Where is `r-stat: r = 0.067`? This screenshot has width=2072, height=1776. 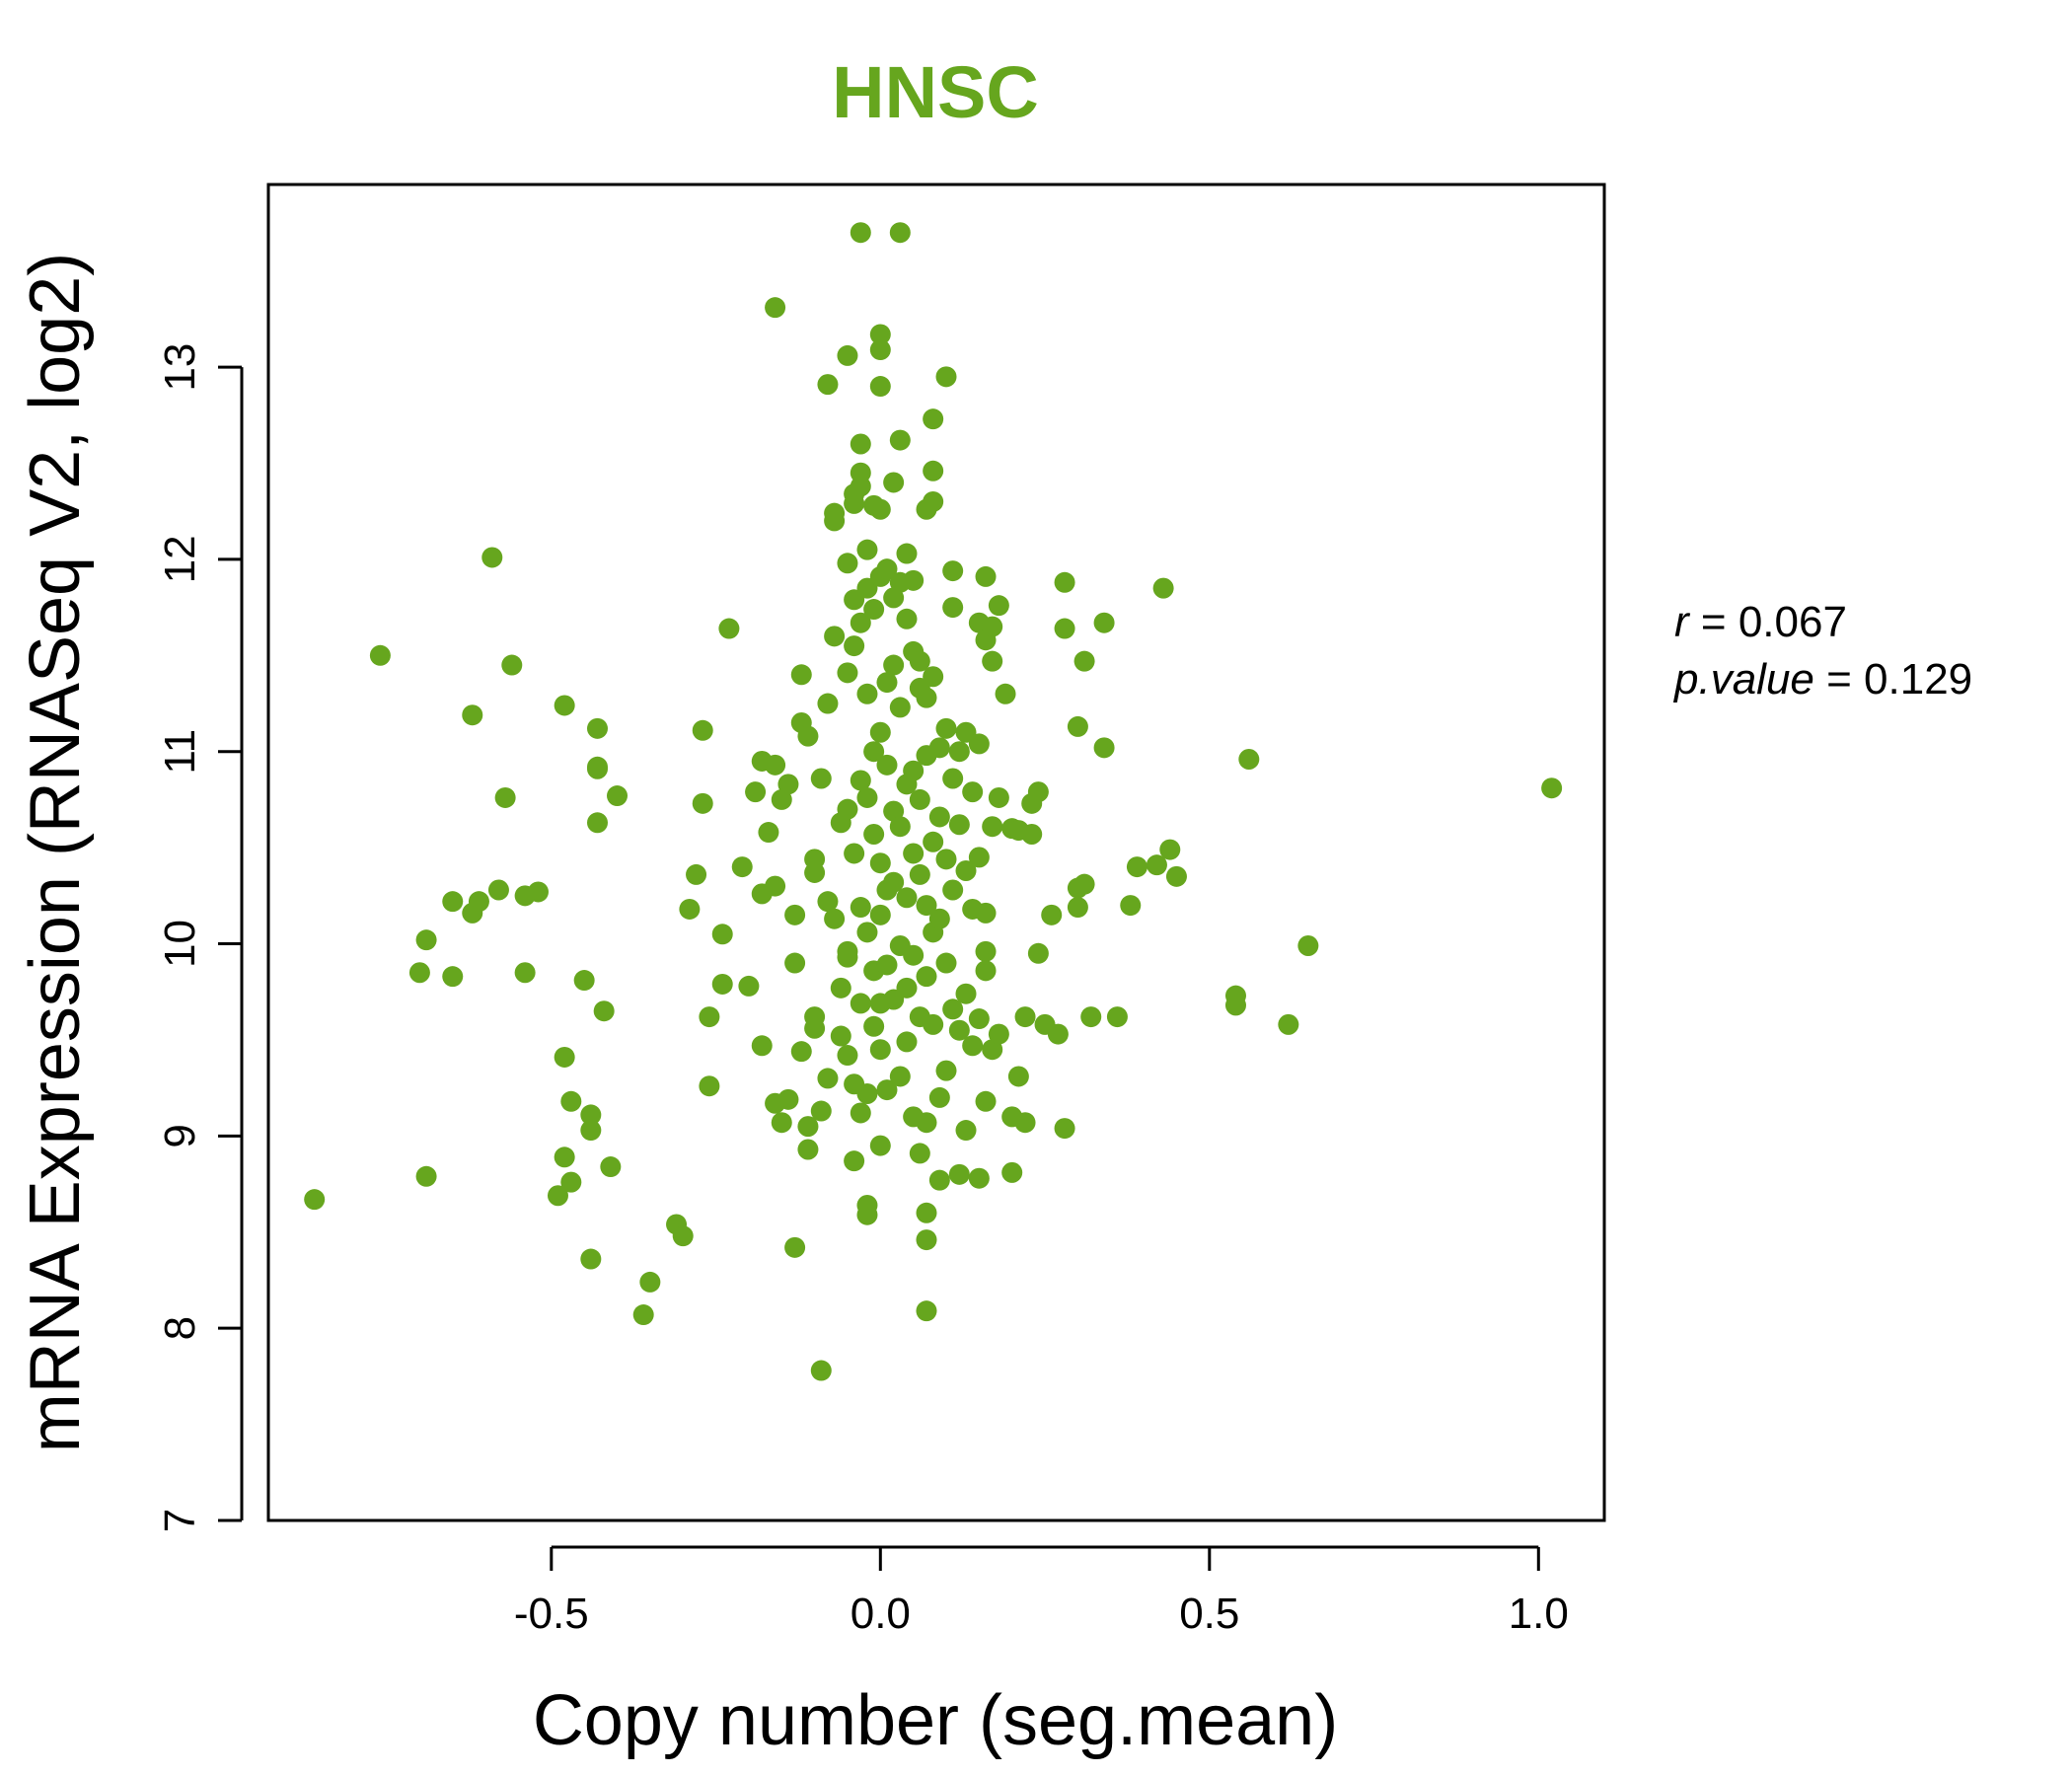 r-stat: r = 0.067 is located at coordinates (1761, 622).